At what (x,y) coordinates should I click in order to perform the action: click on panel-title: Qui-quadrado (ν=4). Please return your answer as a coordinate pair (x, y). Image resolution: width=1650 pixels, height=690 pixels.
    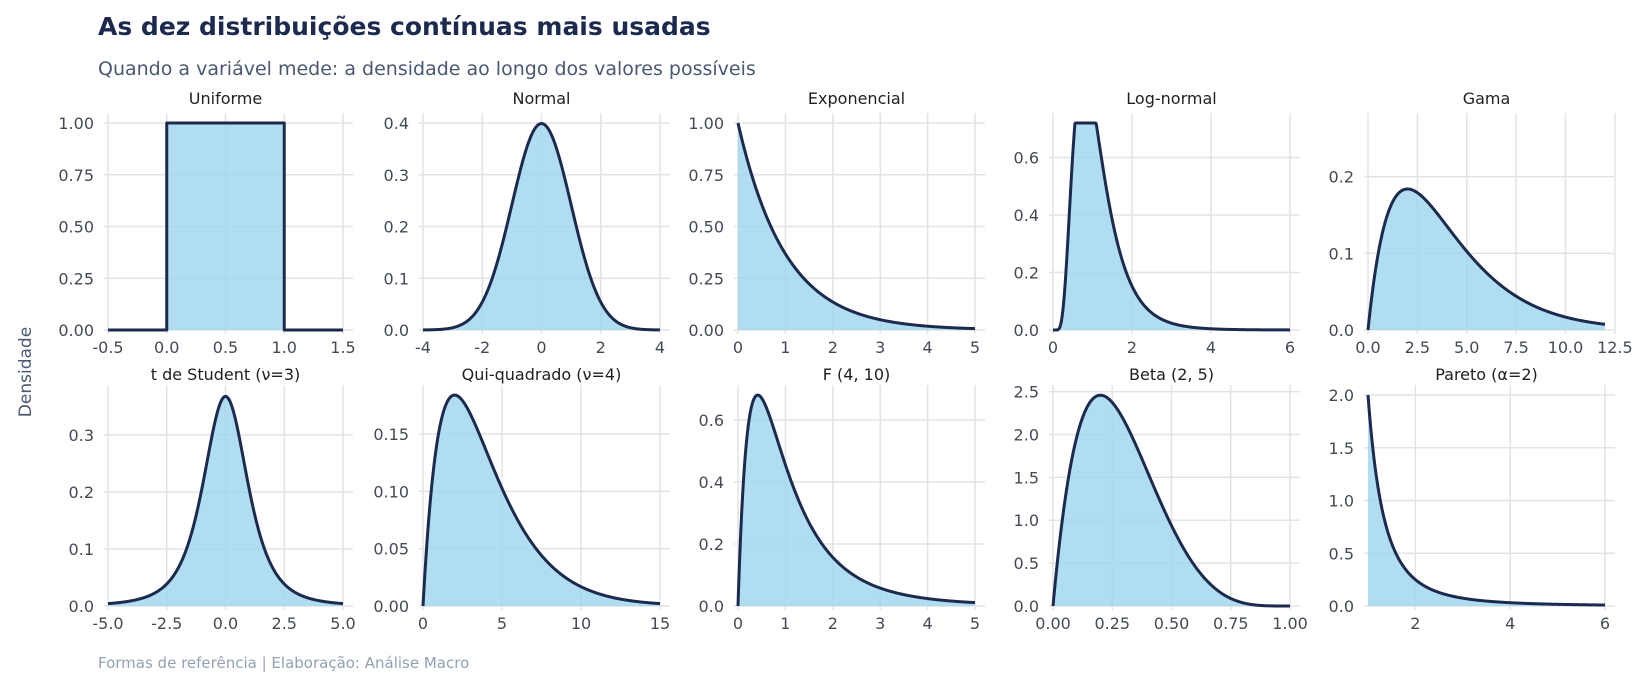
    Looking at the image, I should click on (542, 374).